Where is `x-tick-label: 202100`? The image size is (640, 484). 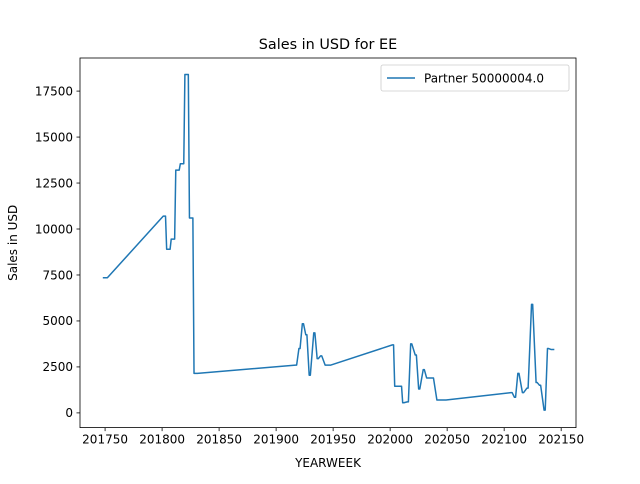 x-tick-label: 202100 is located at coordinates (504, 440).